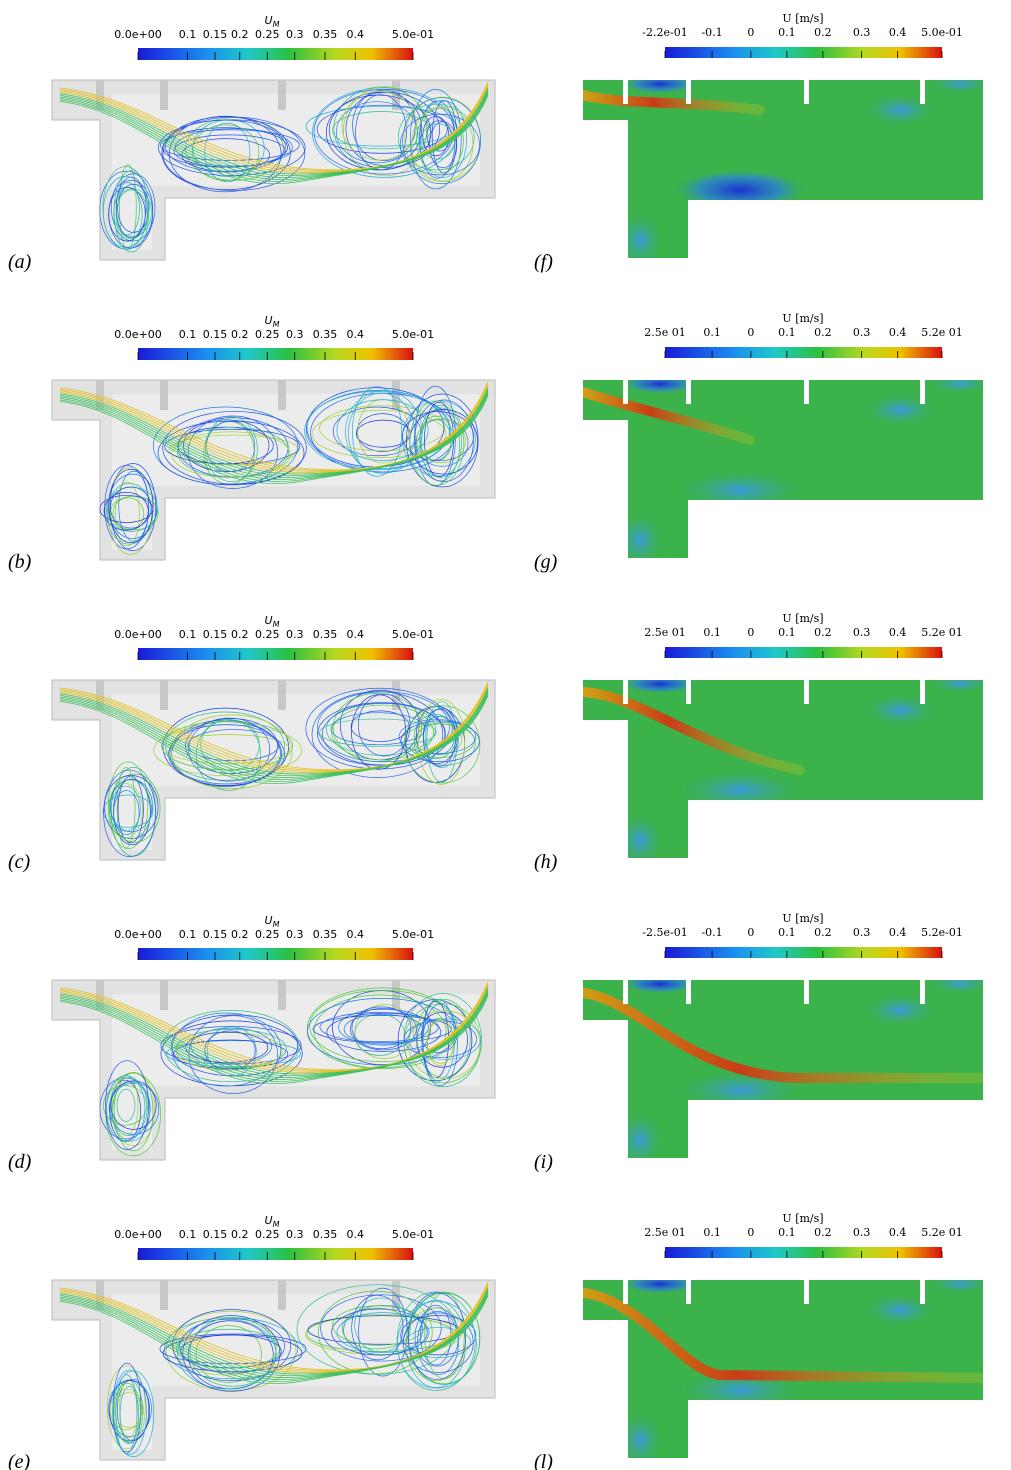  I want to click on panel-label: (l), so click(543, 1460).